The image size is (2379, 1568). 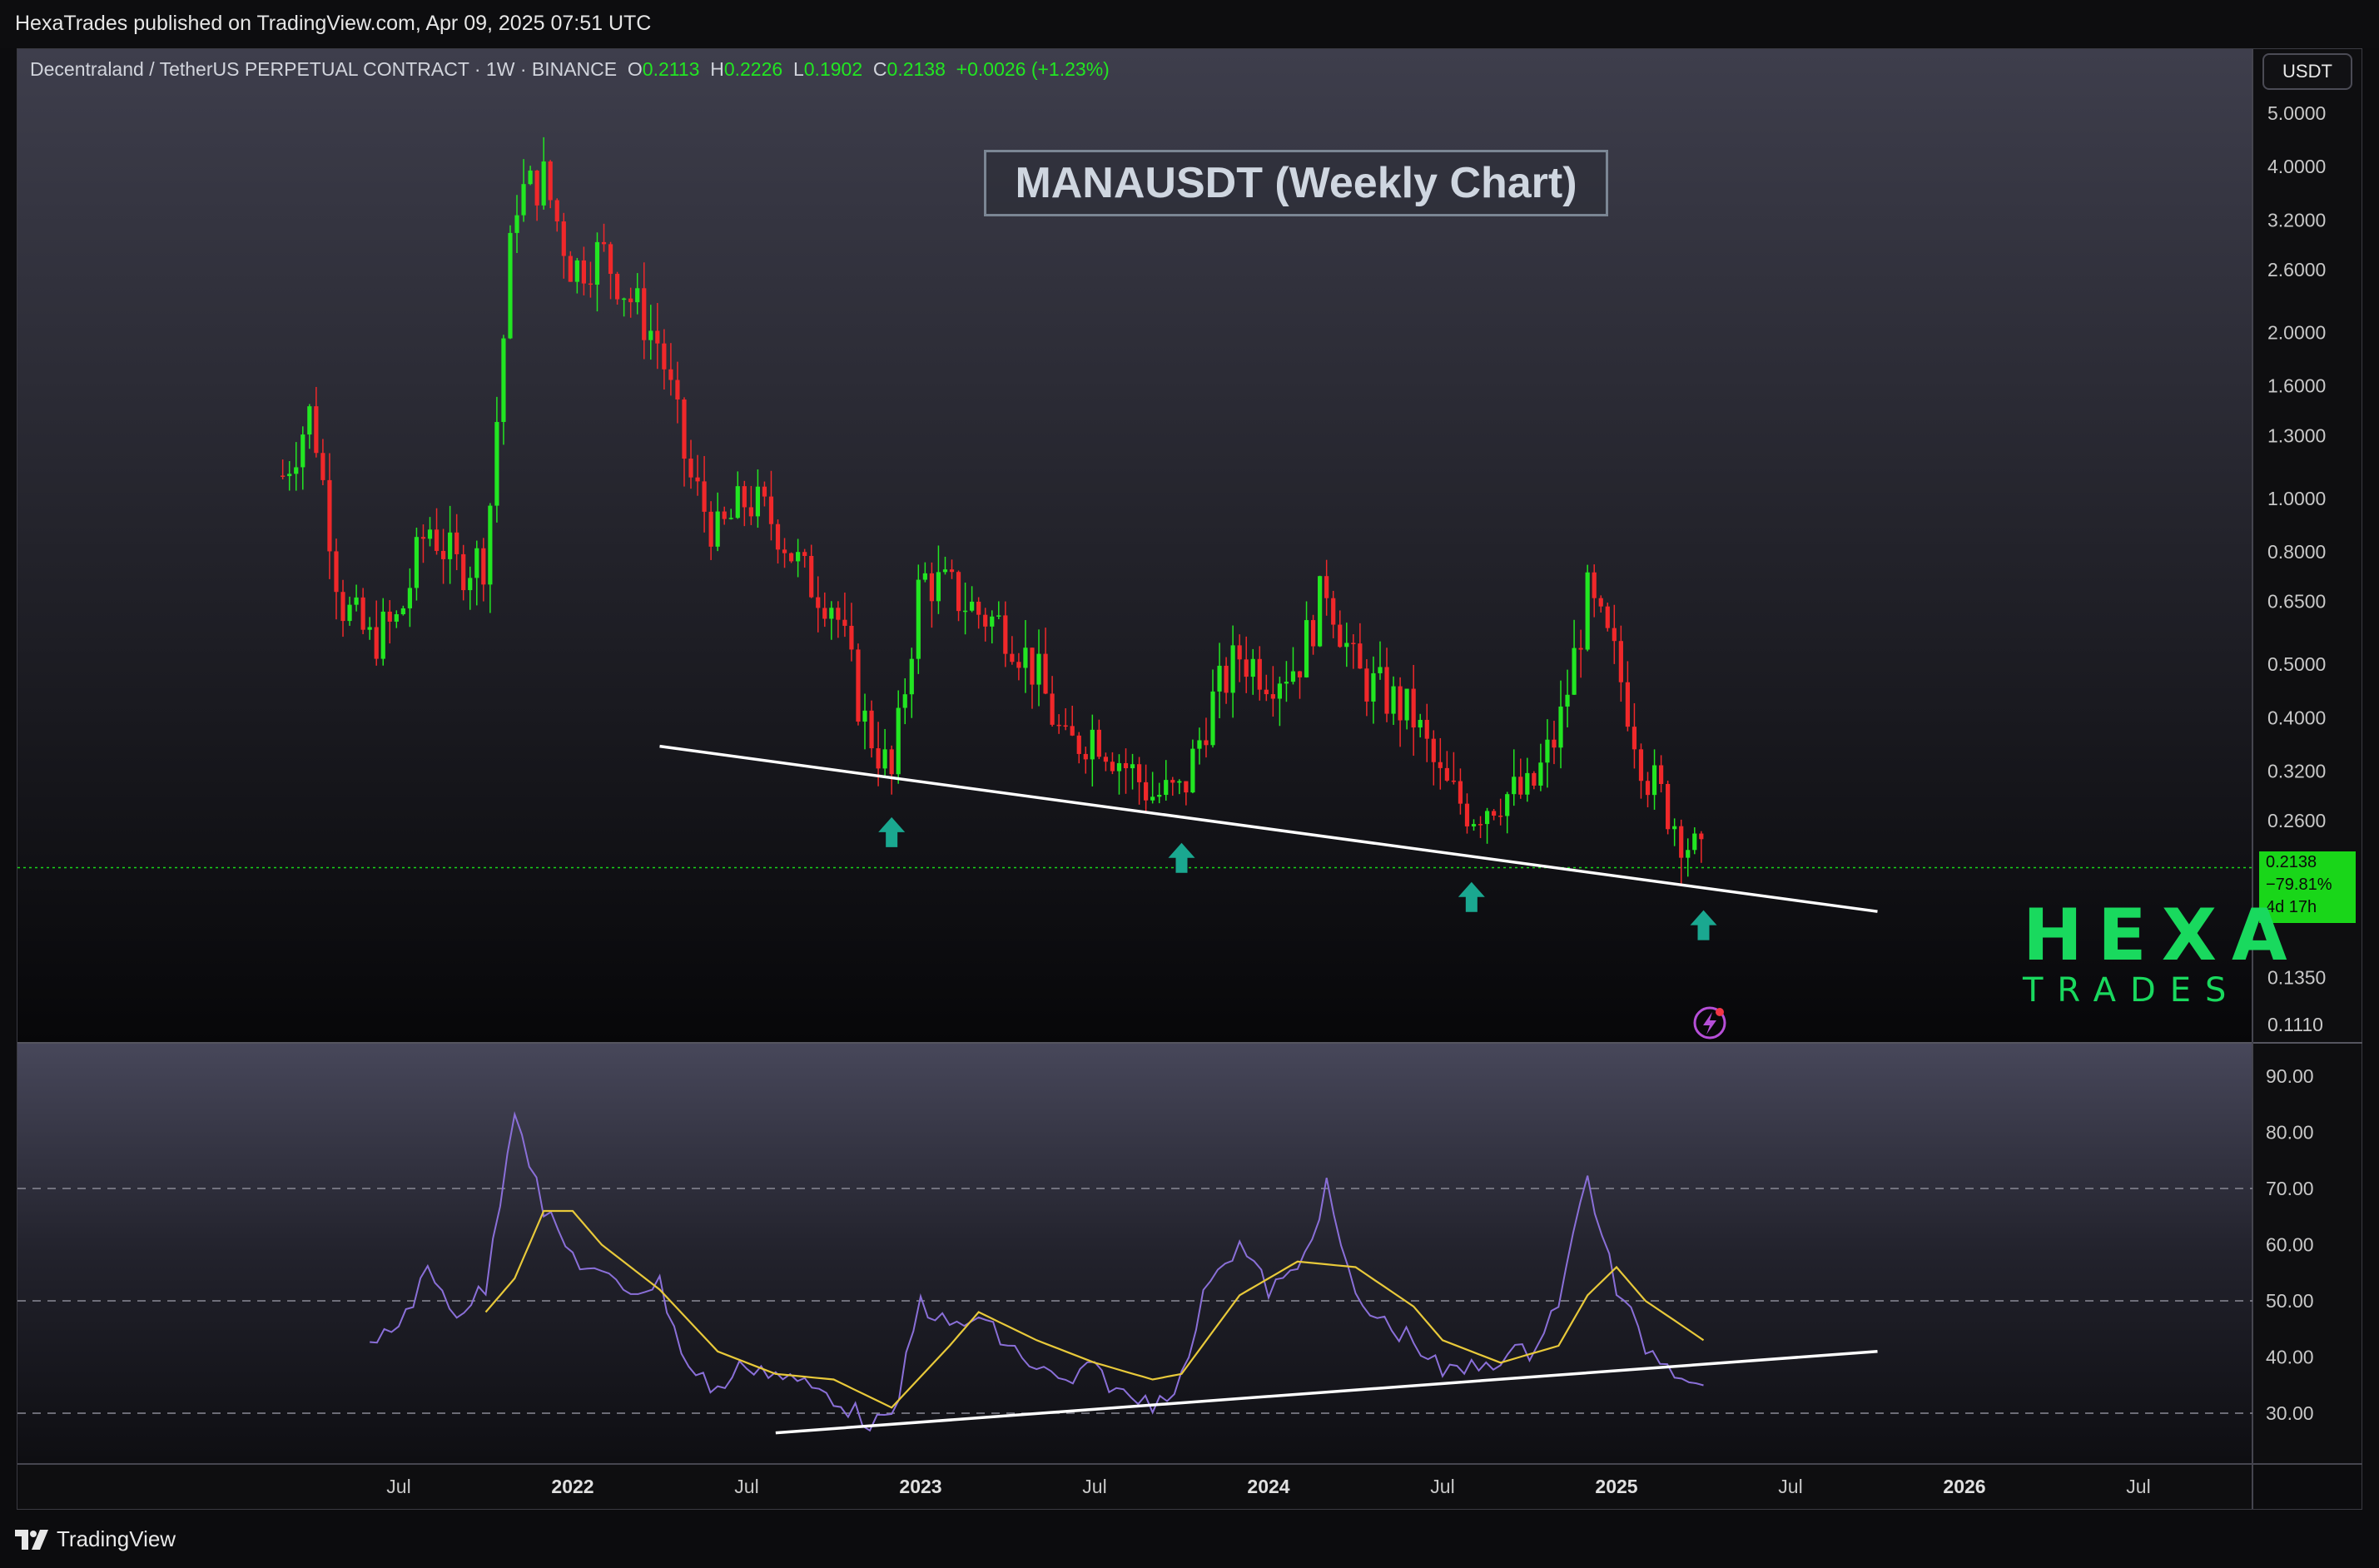 I want to click on rsi-axis-panel, so click(x=2307, y=1253).